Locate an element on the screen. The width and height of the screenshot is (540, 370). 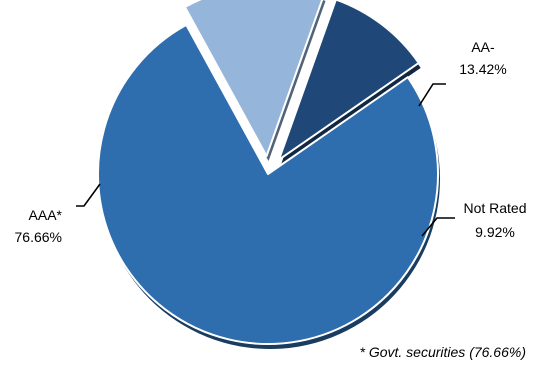
footnote: * Govt. securities (76.66%) is located at coordinates (442, 352).